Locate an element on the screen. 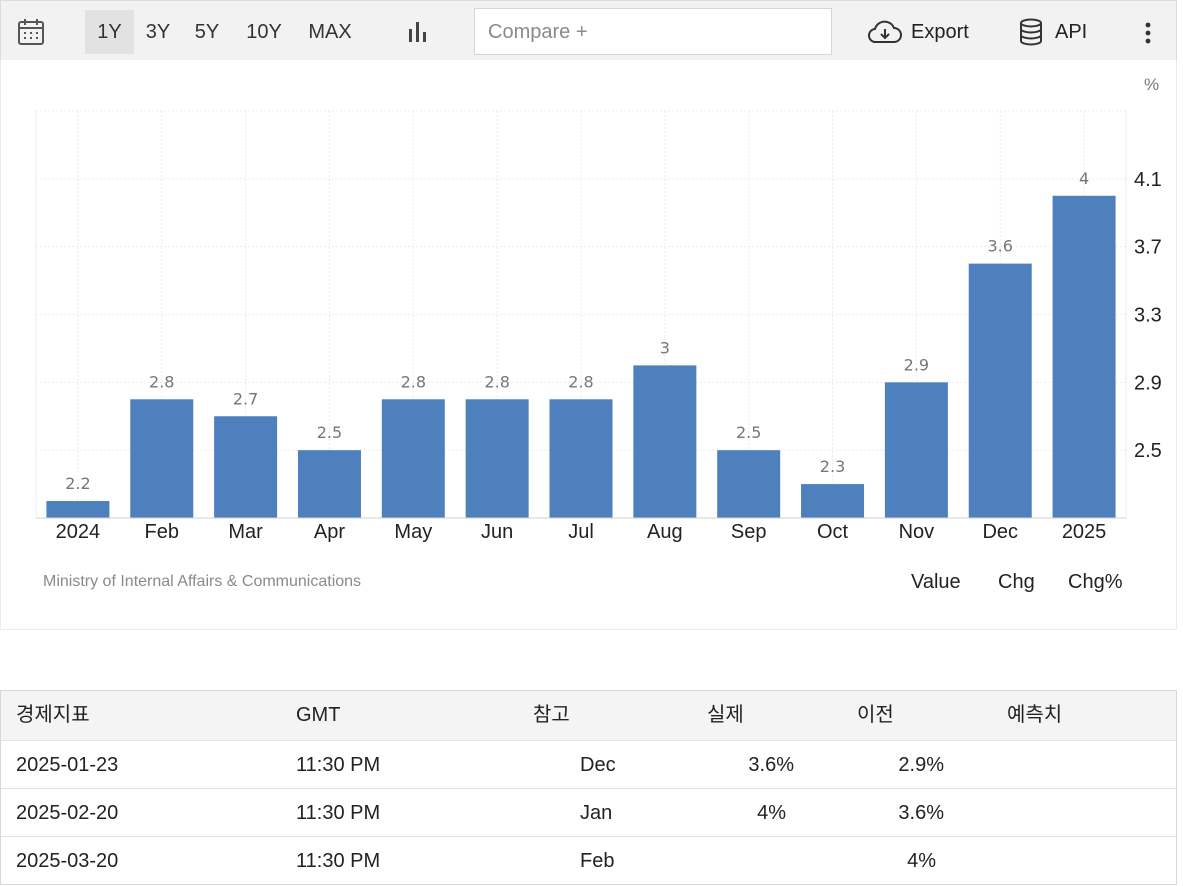 The height and width of the screenshot is (886, 1183). row-reference: Feb is located at coordinates (597, 861).